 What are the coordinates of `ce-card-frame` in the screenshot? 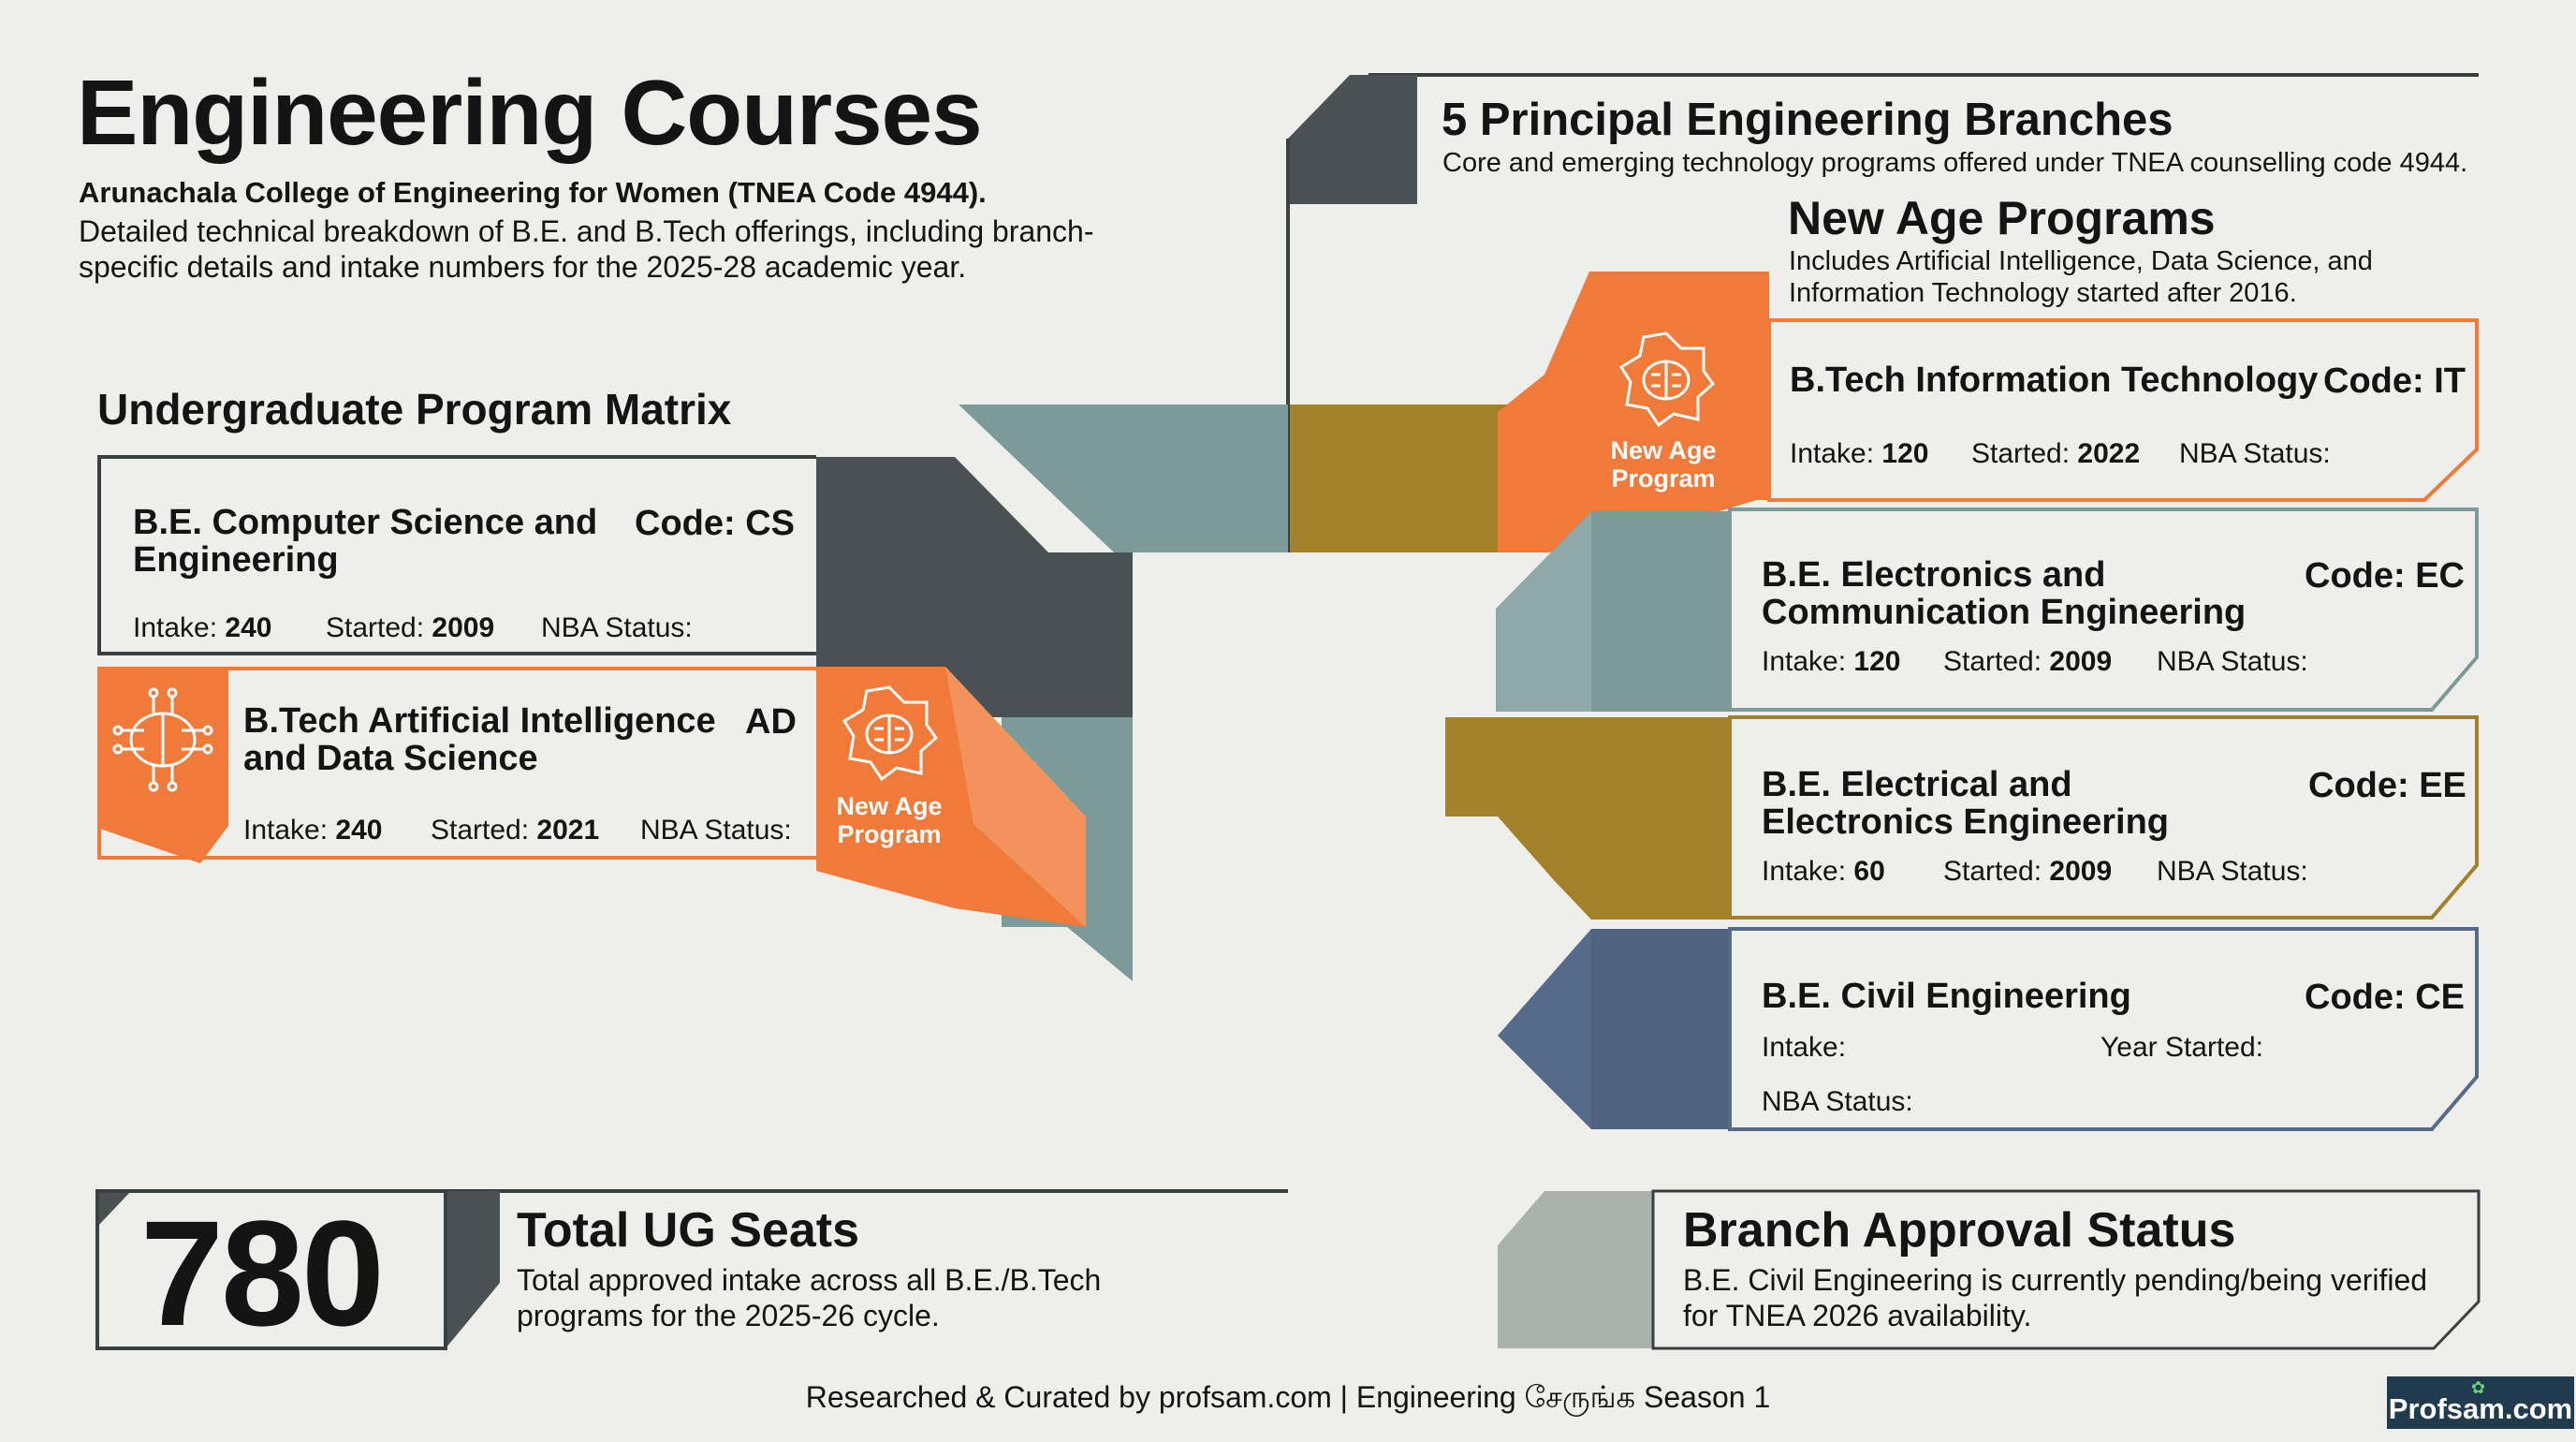 It's located at (2103, 1029).